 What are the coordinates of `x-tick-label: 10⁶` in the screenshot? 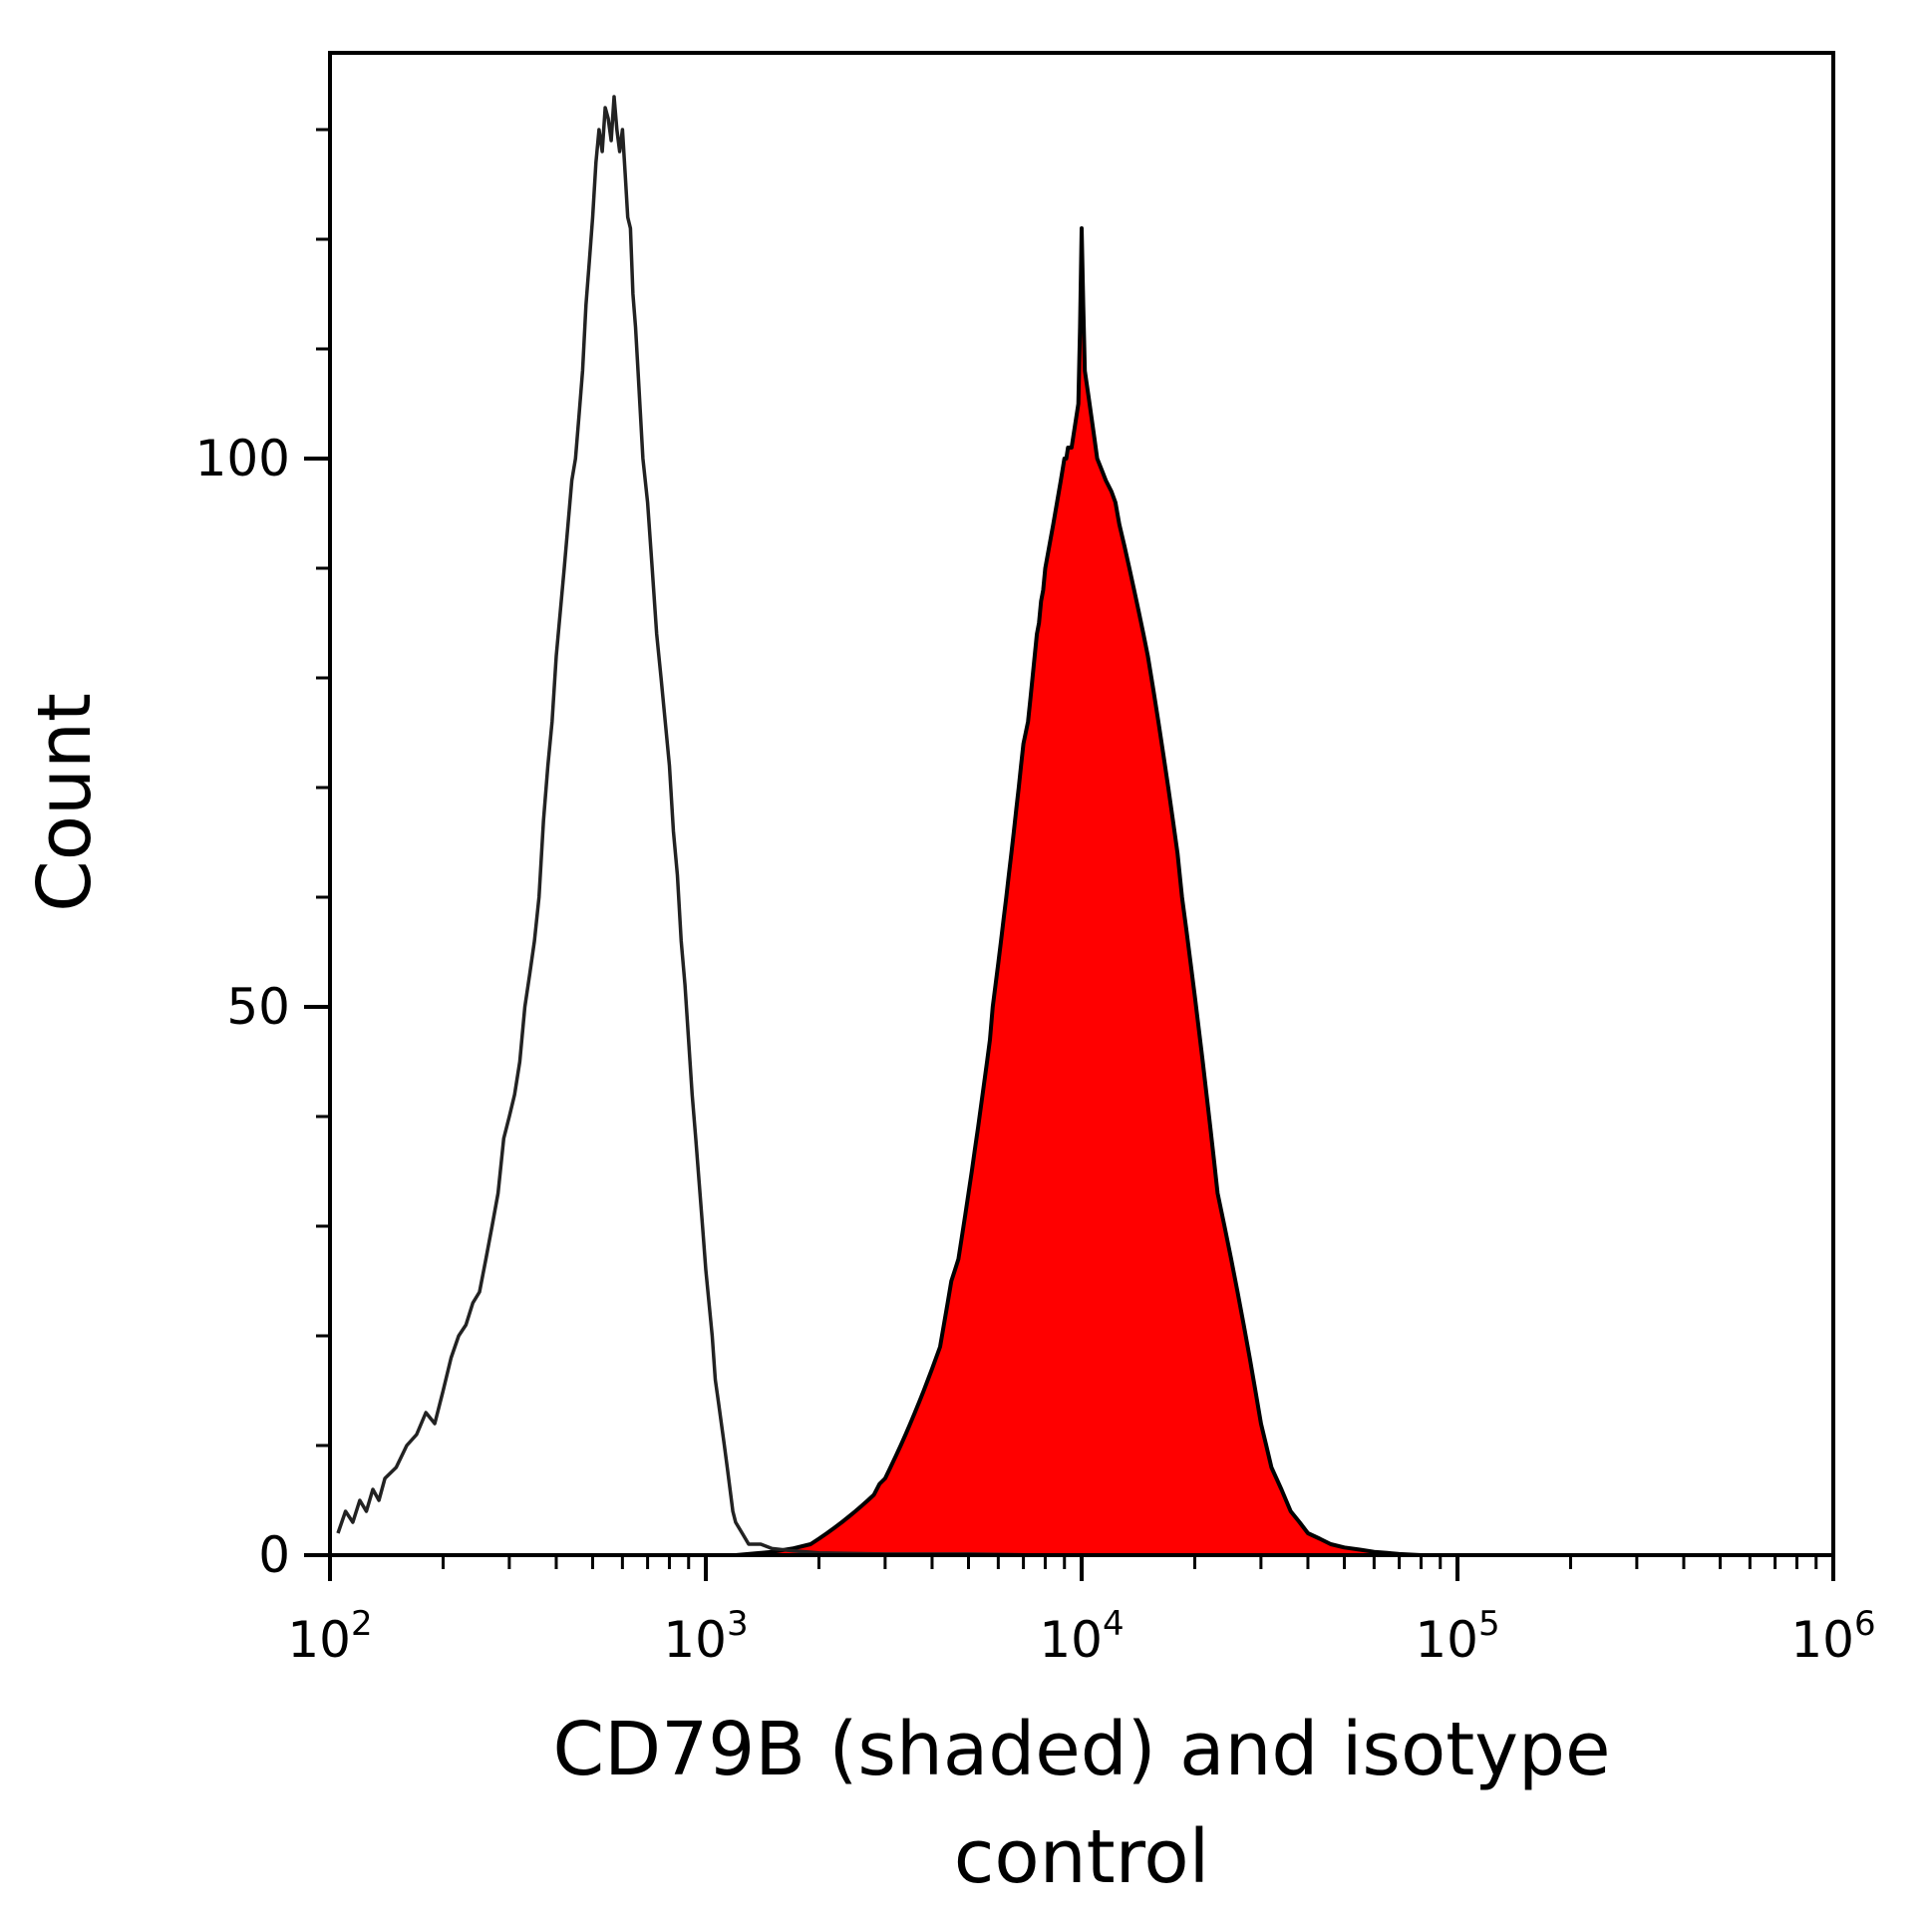 It's located at (1832, 1636).